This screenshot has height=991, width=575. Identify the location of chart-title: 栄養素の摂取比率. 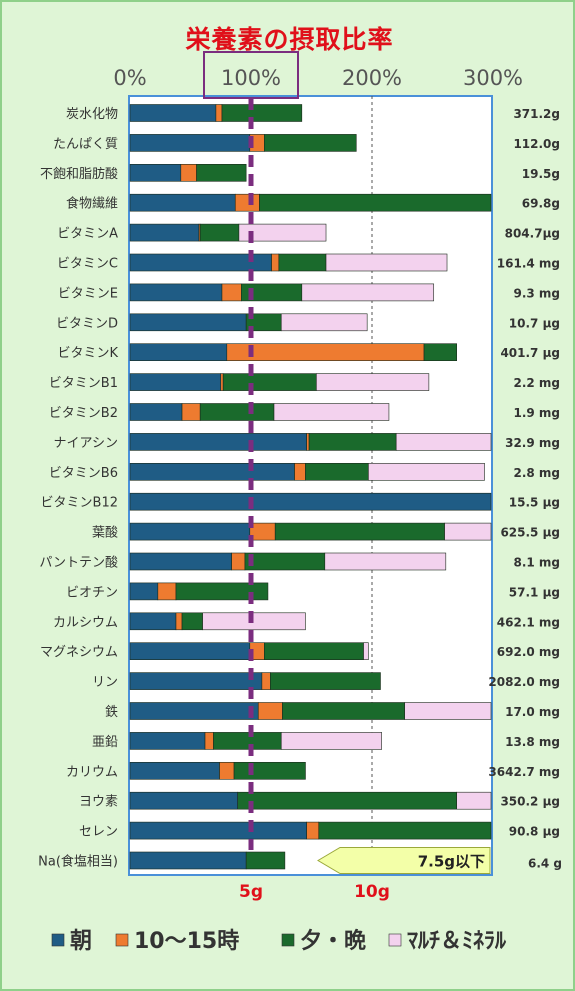
(289, 39).